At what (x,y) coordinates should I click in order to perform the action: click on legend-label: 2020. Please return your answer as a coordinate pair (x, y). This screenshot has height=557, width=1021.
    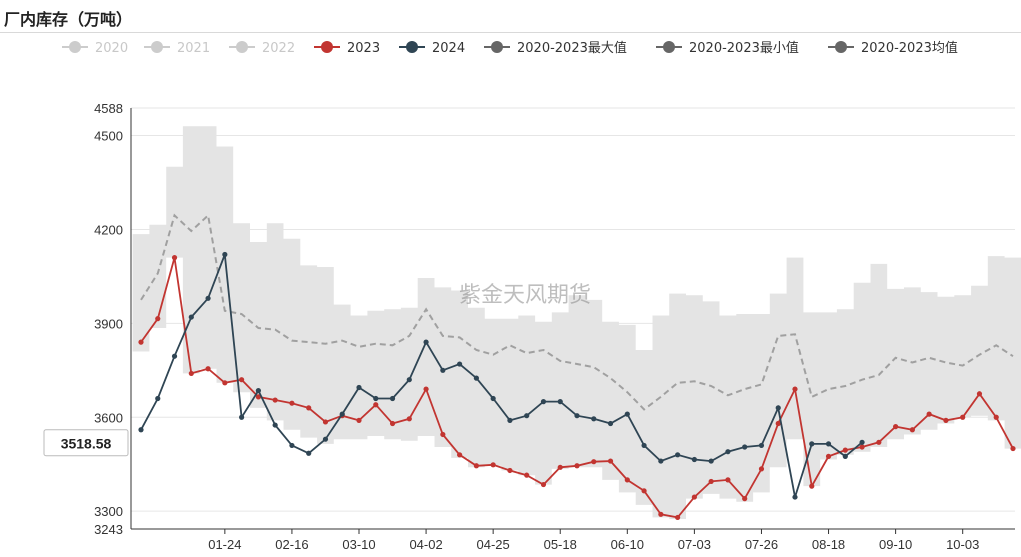
    Looking at the image, I should click on (111, 48).